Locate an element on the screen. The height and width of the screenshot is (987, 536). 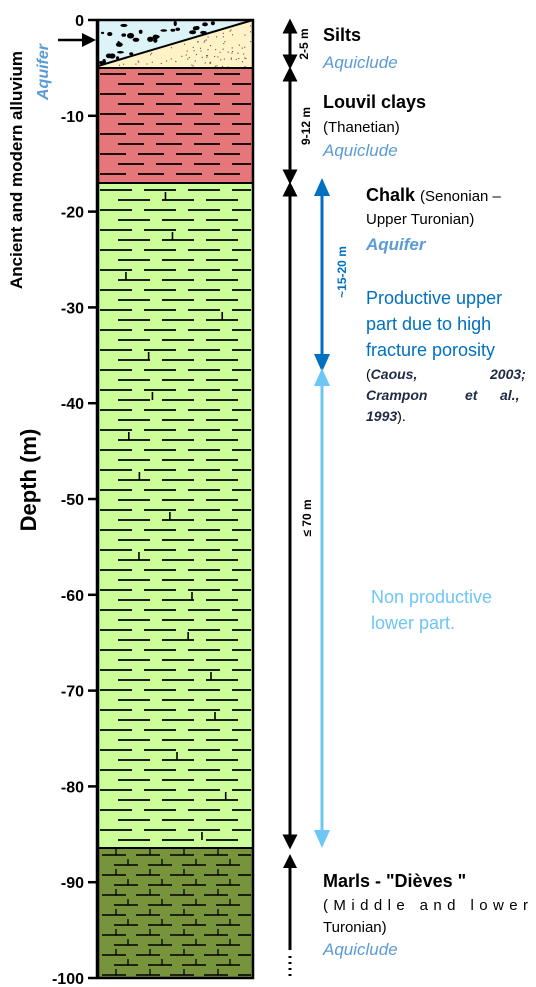
louvil-thickness-label: 9-12 m is located at coordinates (306, 126).